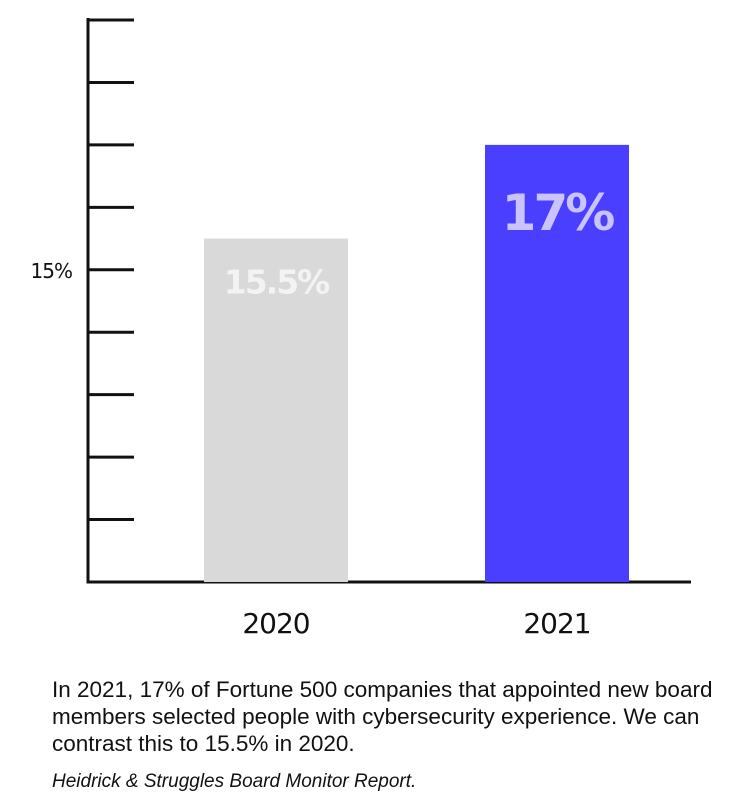 Image resolution: width=750 pixels, height=804 pixels. What do you see at coordinates (556, 623) in the screenshot?
I see `x-tick-label: 2021` at bounding box center [556, 623].